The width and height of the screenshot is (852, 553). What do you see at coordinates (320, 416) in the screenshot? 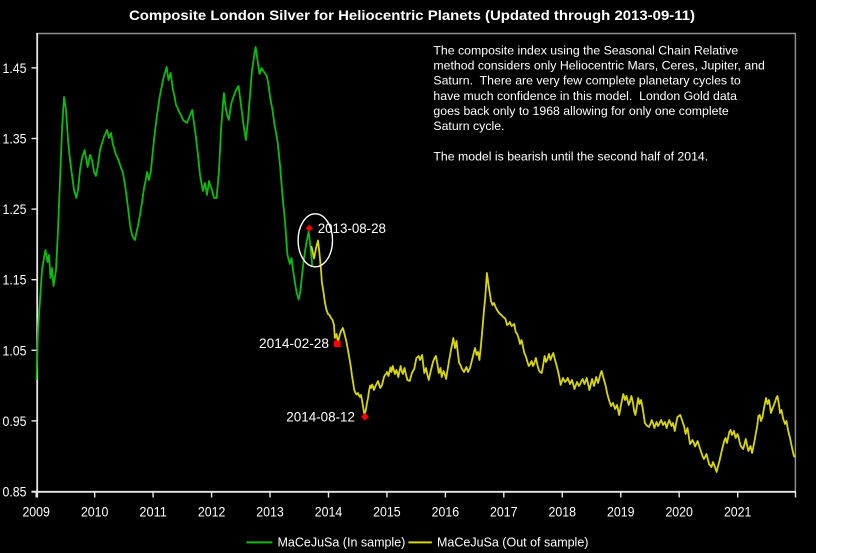
I see `svg-text: 2014-08-12` at bounding box center [320, 416].